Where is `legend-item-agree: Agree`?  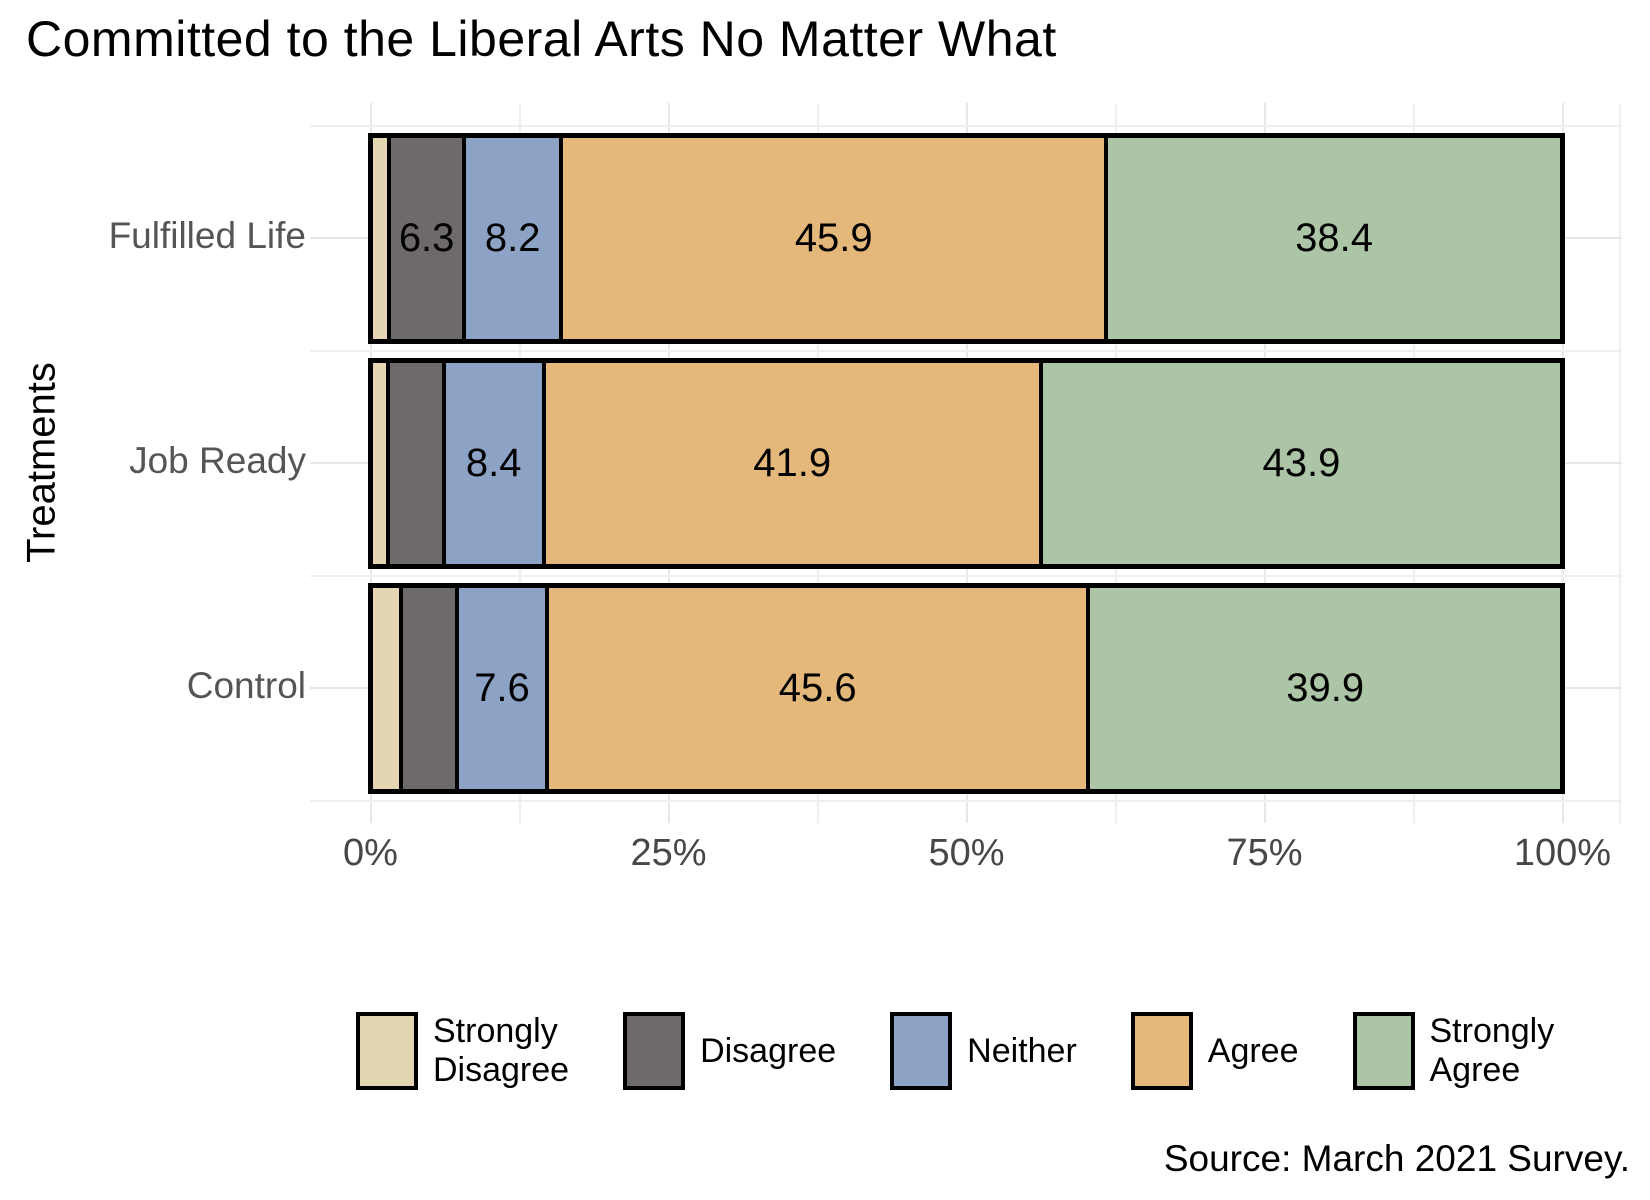
legend-item-agree: Agree is located at coordinates (1214, 1051).